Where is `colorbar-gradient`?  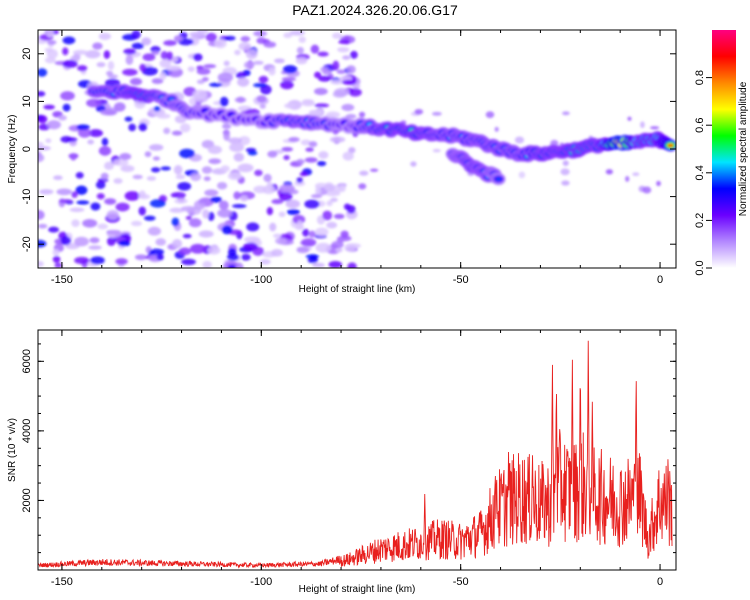 colorbar-gradient is located at coordinates (724, 149).